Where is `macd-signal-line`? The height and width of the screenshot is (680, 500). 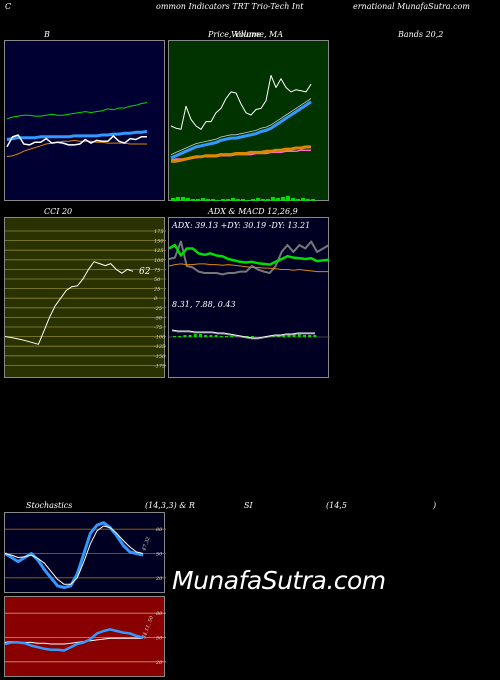 macd-signal-line is located at coordinates (243, 335).